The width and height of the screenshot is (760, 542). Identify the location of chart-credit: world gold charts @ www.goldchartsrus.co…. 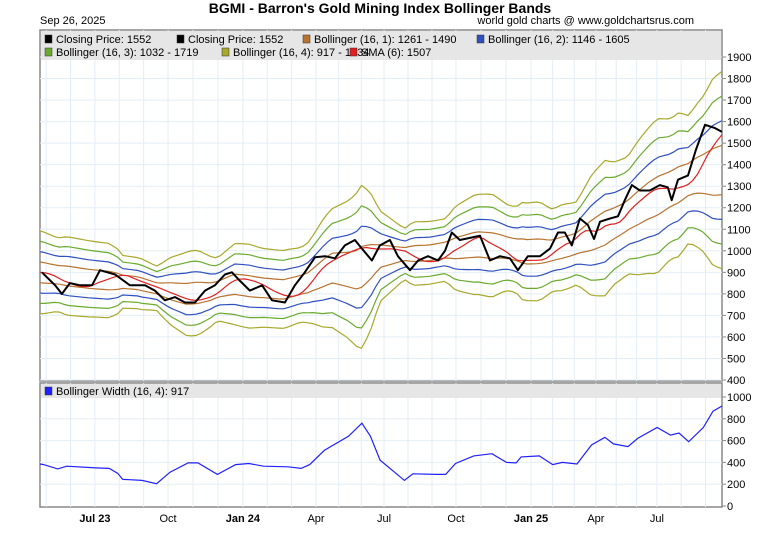
(585, 21).